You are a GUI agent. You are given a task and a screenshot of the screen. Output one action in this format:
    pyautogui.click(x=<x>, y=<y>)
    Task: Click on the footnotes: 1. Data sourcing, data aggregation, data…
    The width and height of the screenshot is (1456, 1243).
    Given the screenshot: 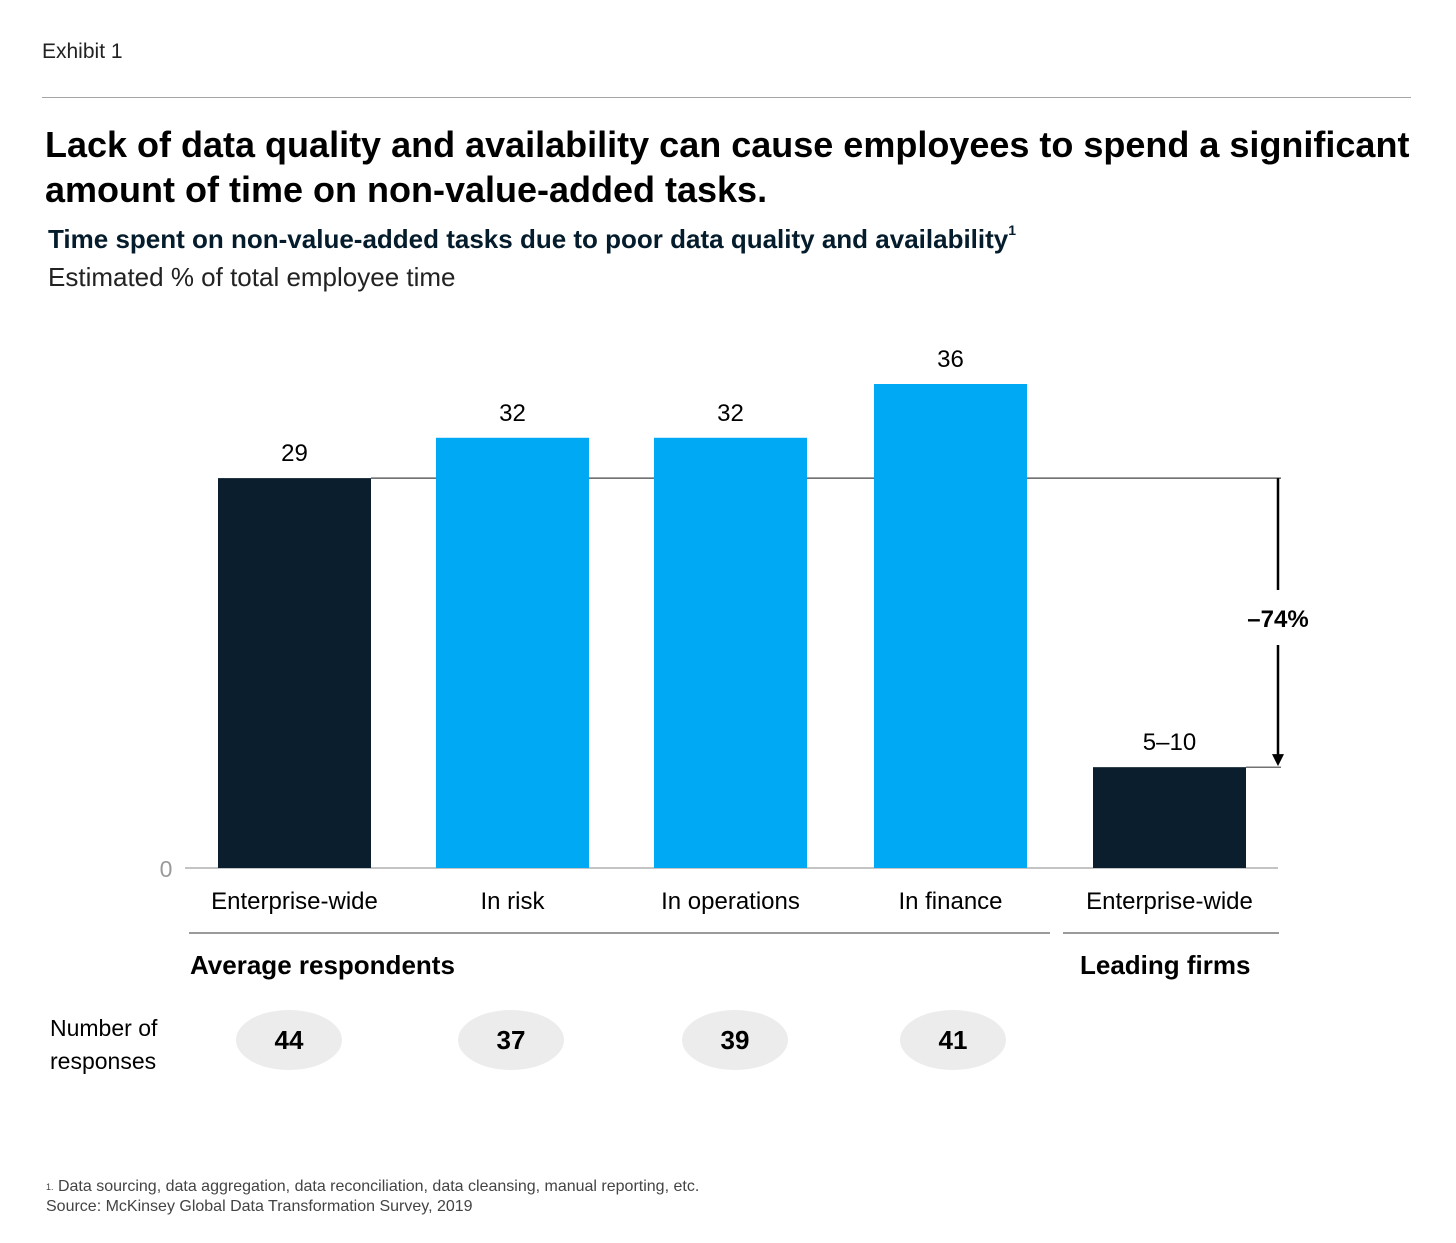 What is the action you would take?
    pyautogui.click(x=372, y=1197)
    